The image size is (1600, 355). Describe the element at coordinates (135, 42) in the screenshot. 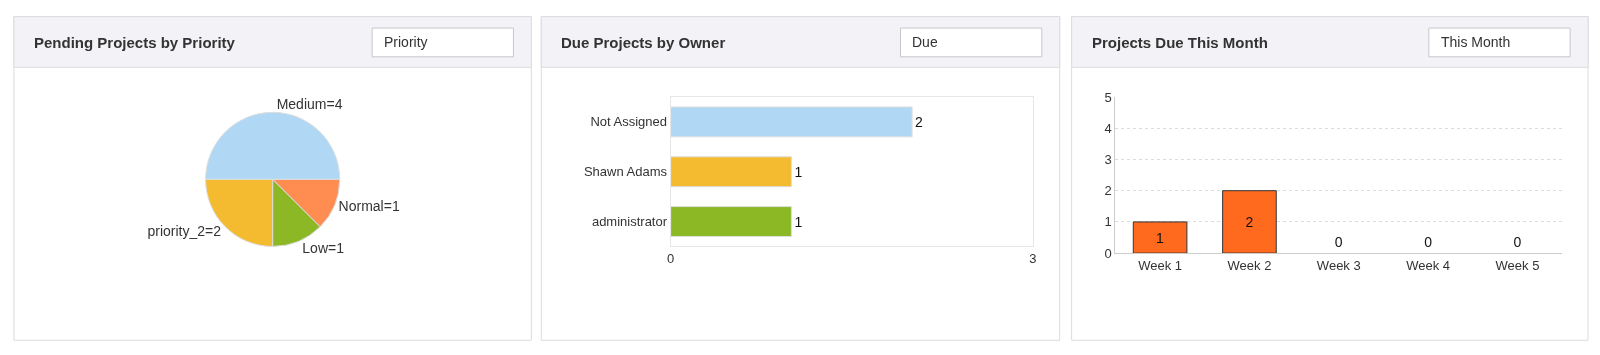

I see `chart-title: Pending Projects by Priority` at that location.